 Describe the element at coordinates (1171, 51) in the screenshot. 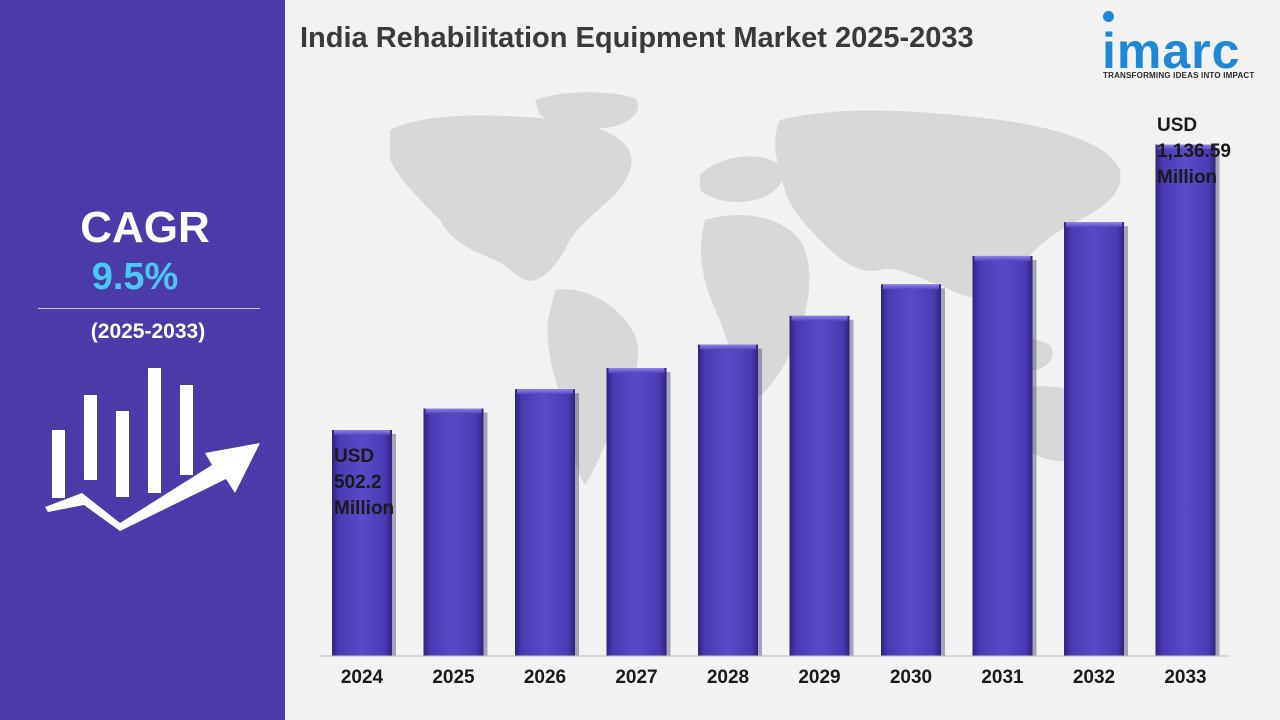

I see `logo-wordmark: imarc` at that location.